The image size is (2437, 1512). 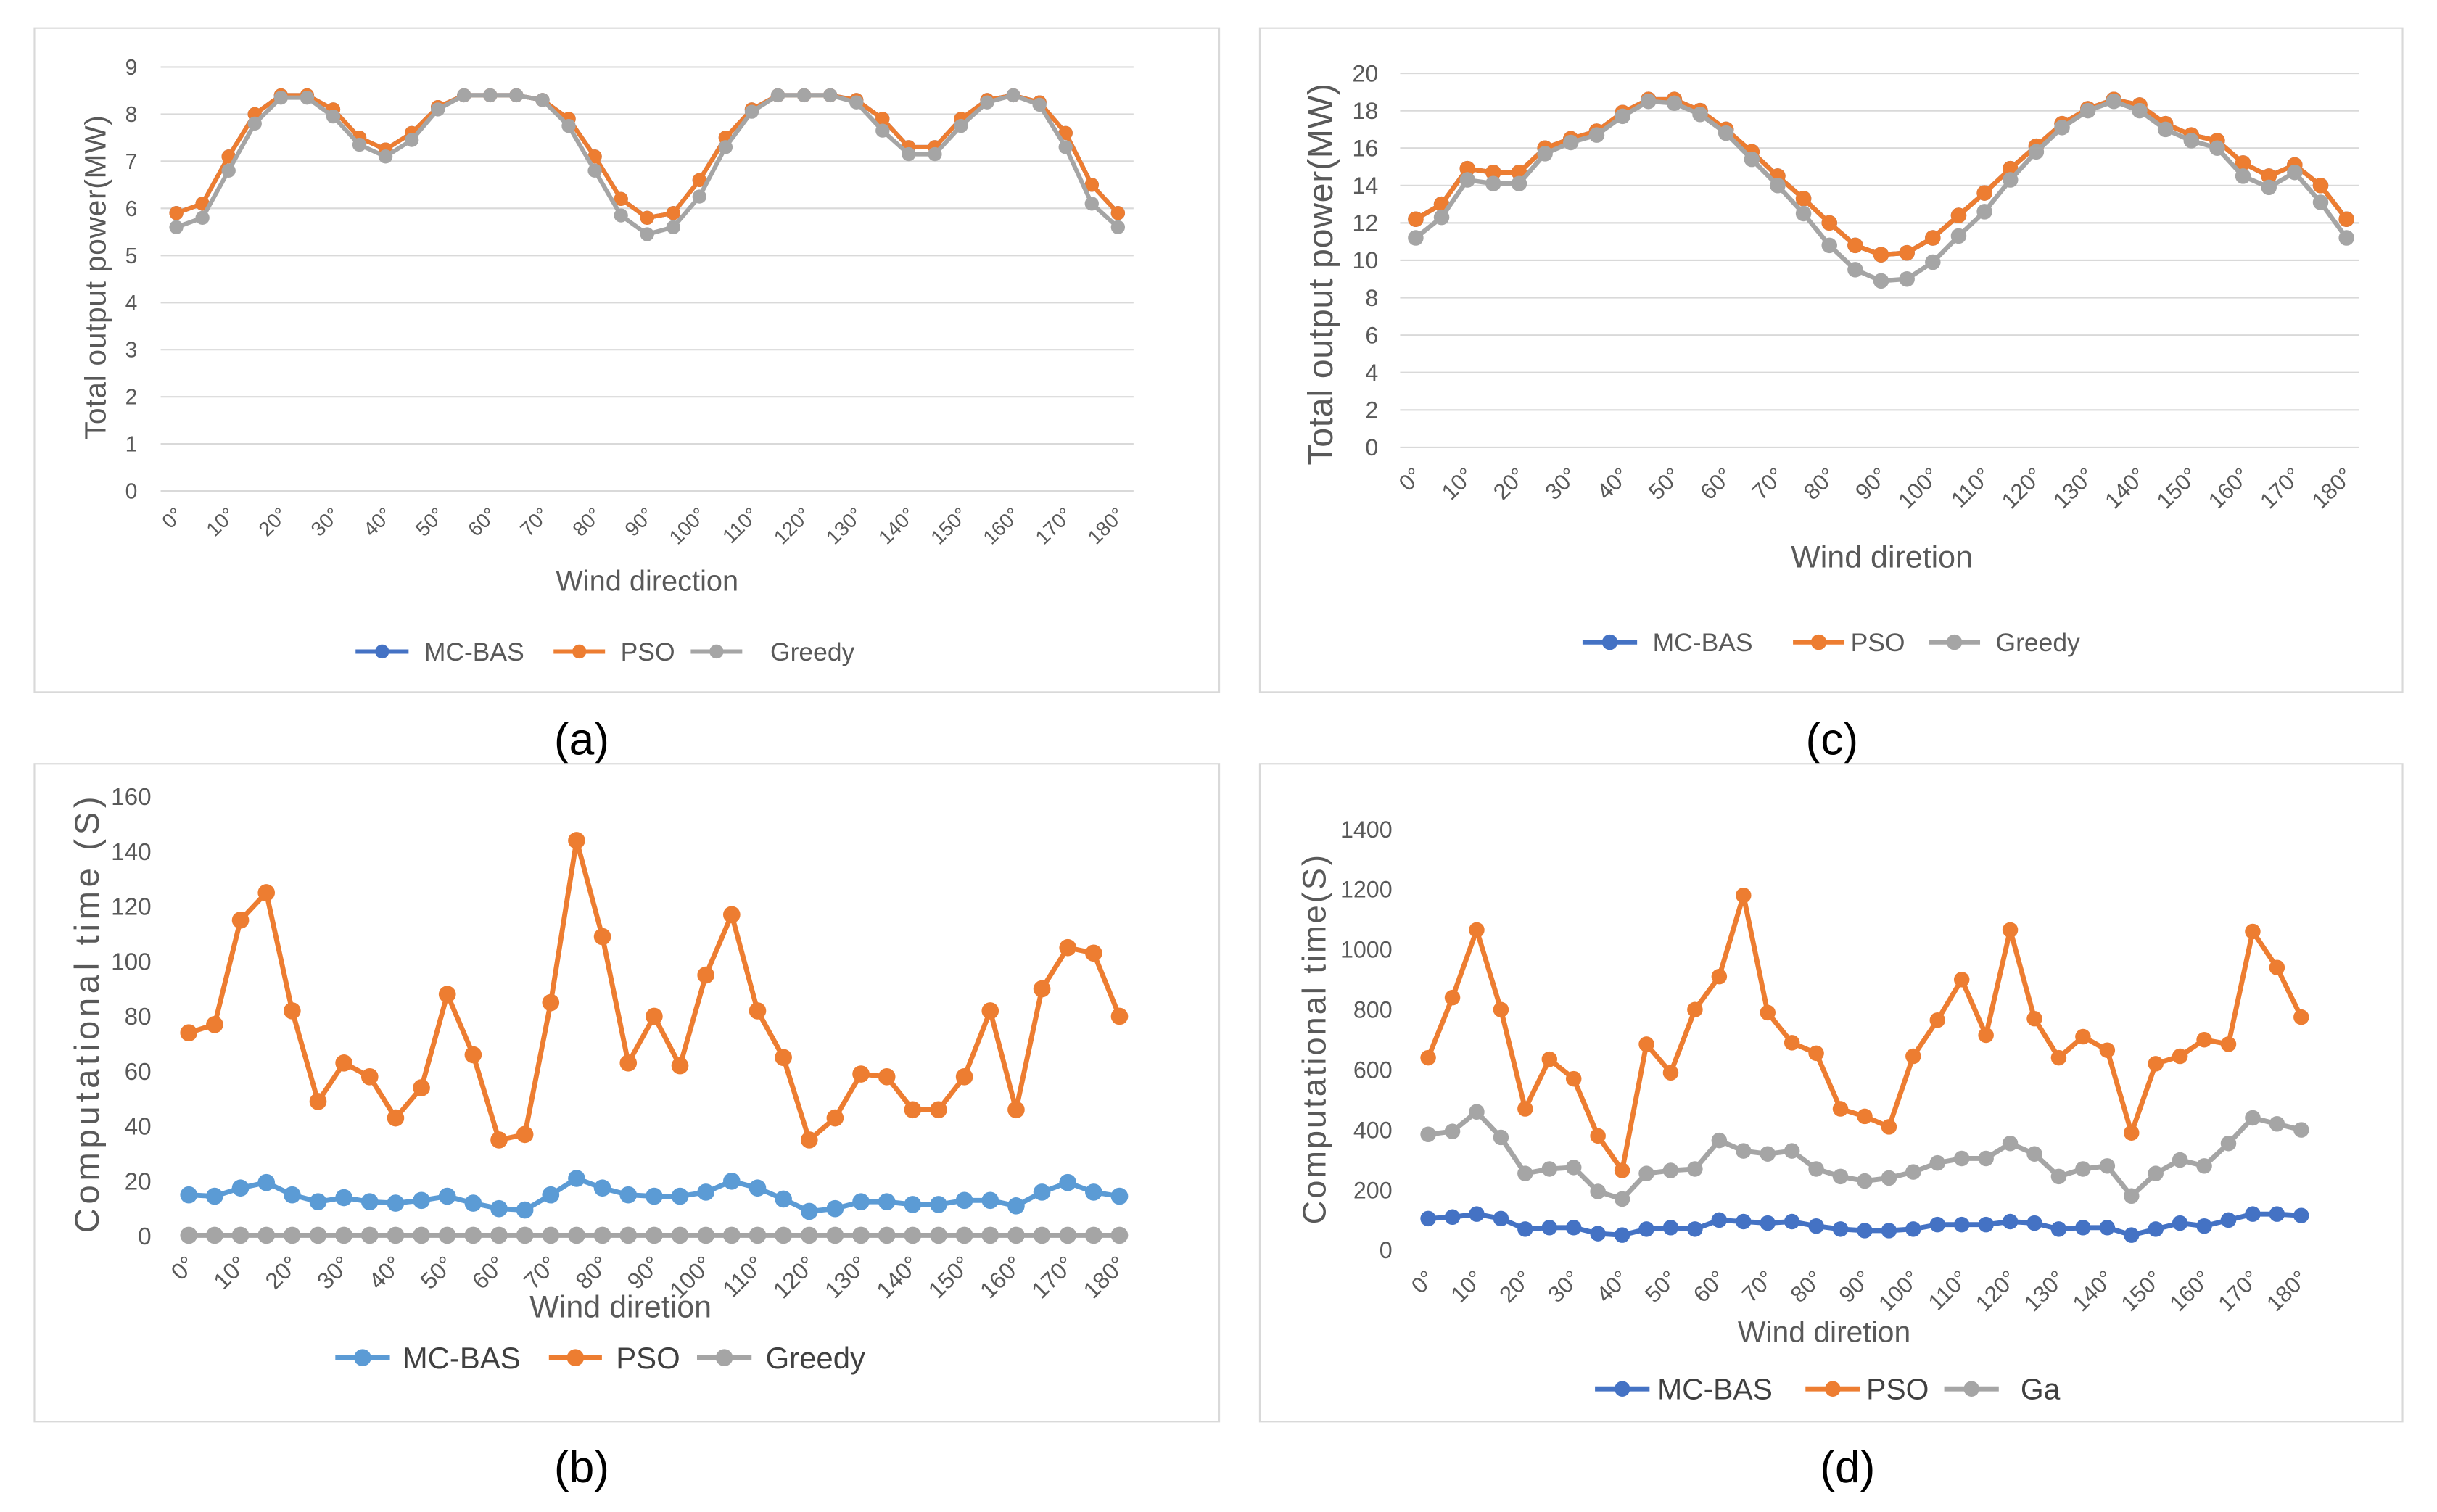 What do you see at coordinates (647, 164) in the screenshot?
I see `series-greedy` at bounding box center [647, 164].